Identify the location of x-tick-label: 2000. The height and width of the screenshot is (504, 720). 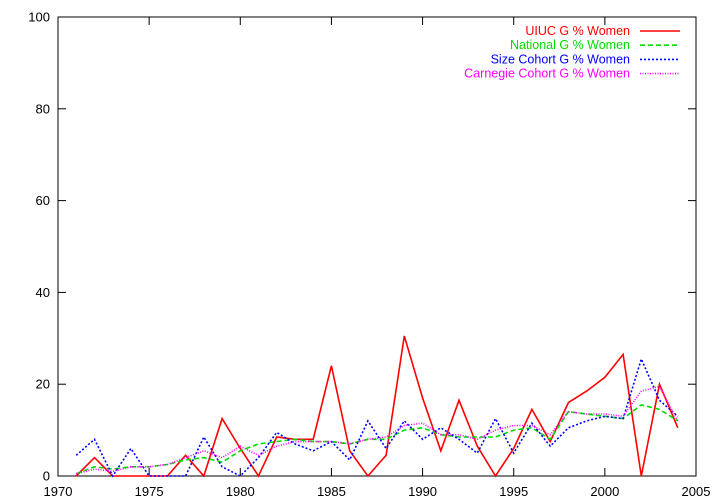
(604, 491).